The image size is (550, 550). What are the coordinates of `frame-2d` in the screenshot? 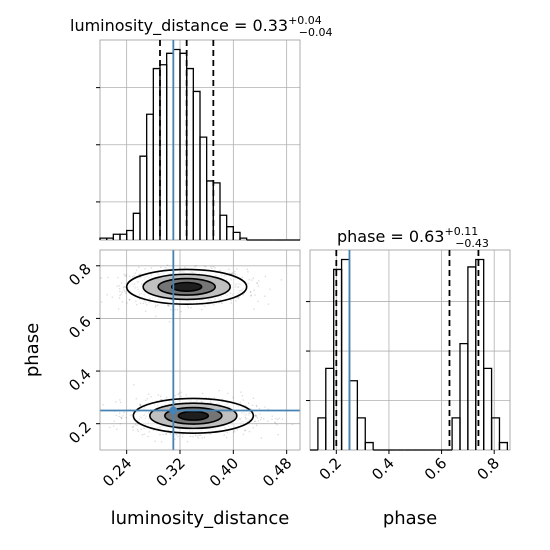 It's located at (200, 350).